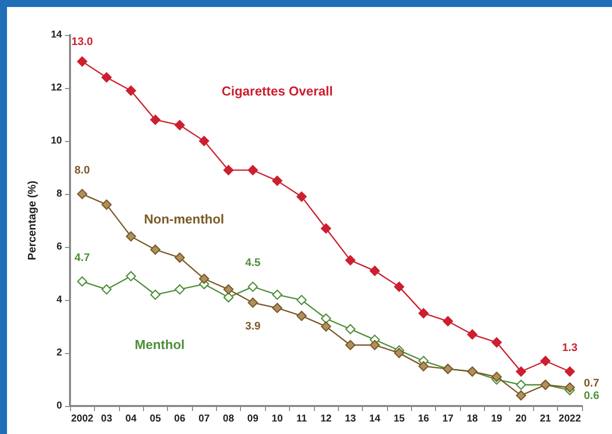  Describe the element at coordinates (59, 194) in the screenshot. I see `y-tick-label: 8` at that location.